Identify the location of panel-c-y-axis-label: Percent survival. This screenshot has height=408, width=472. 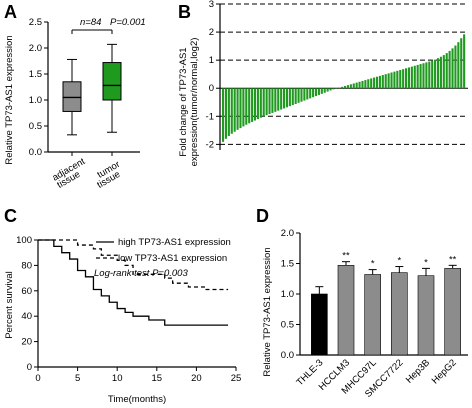
(9, 305).